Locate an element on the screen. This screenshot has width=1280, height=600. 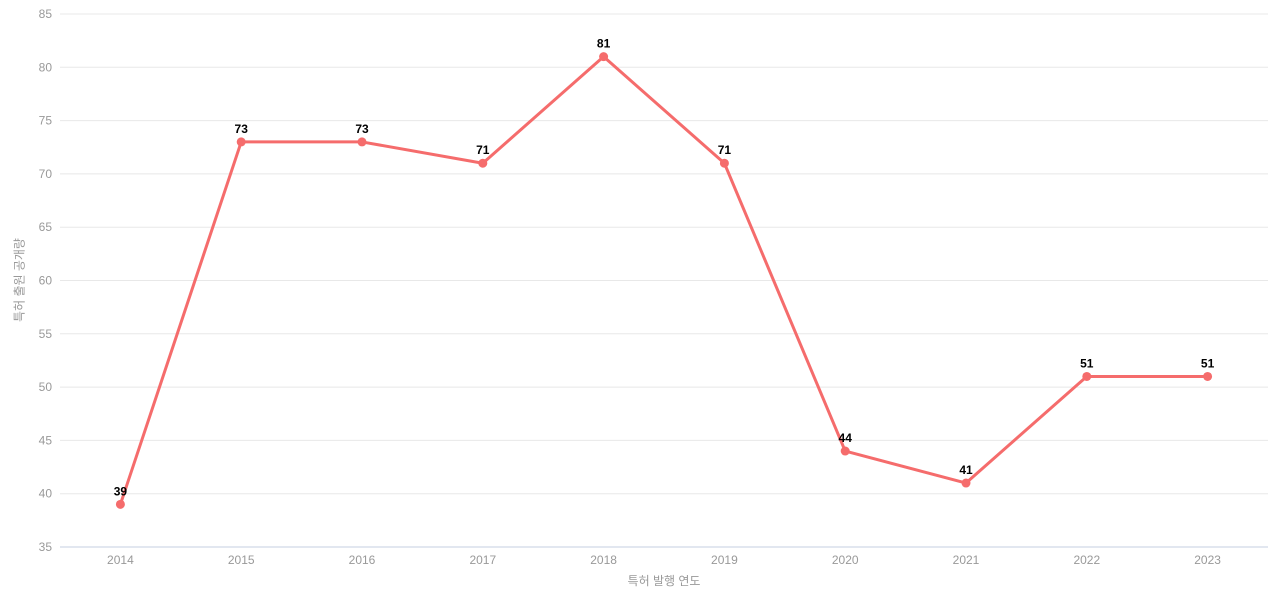
value-label: 81 is located at coordinates (604, 44).